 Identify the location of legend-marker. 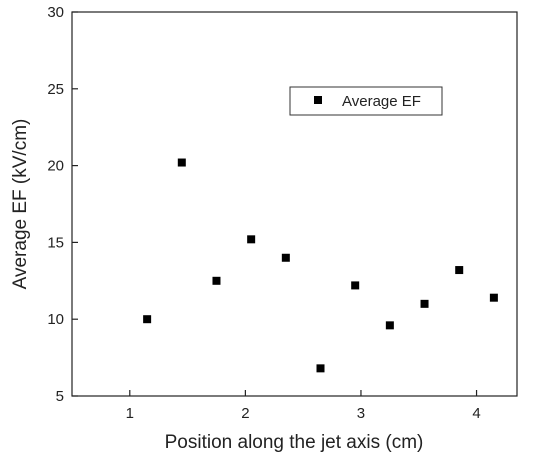
(318, 100).